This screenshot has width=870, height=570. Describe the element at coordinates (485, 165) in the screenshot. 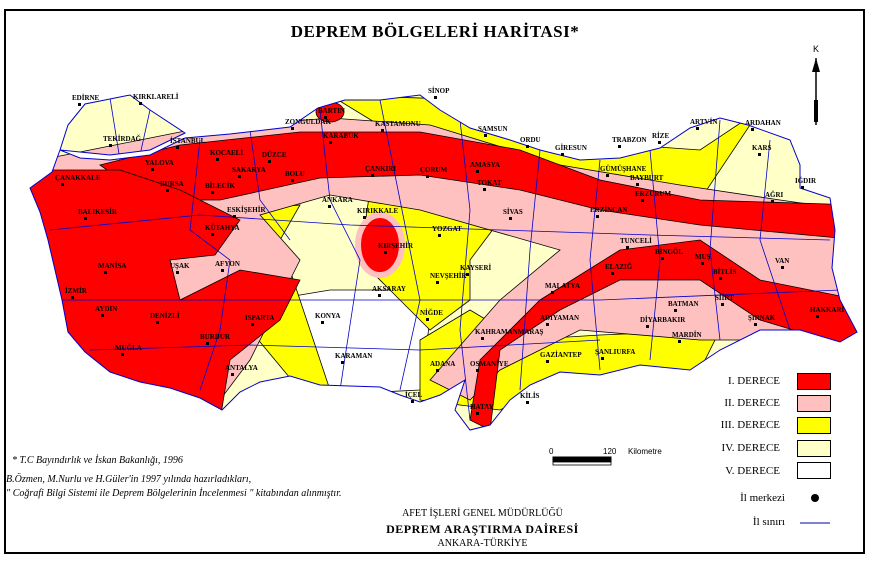

I see `city-label: AMASYA` at that location.